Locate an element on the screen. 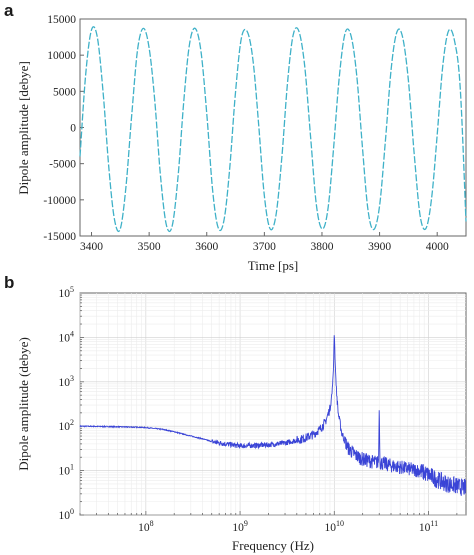  panel-a-y-axis-label: Dipole amplitude [debye] is located at coordinates (23, 128).